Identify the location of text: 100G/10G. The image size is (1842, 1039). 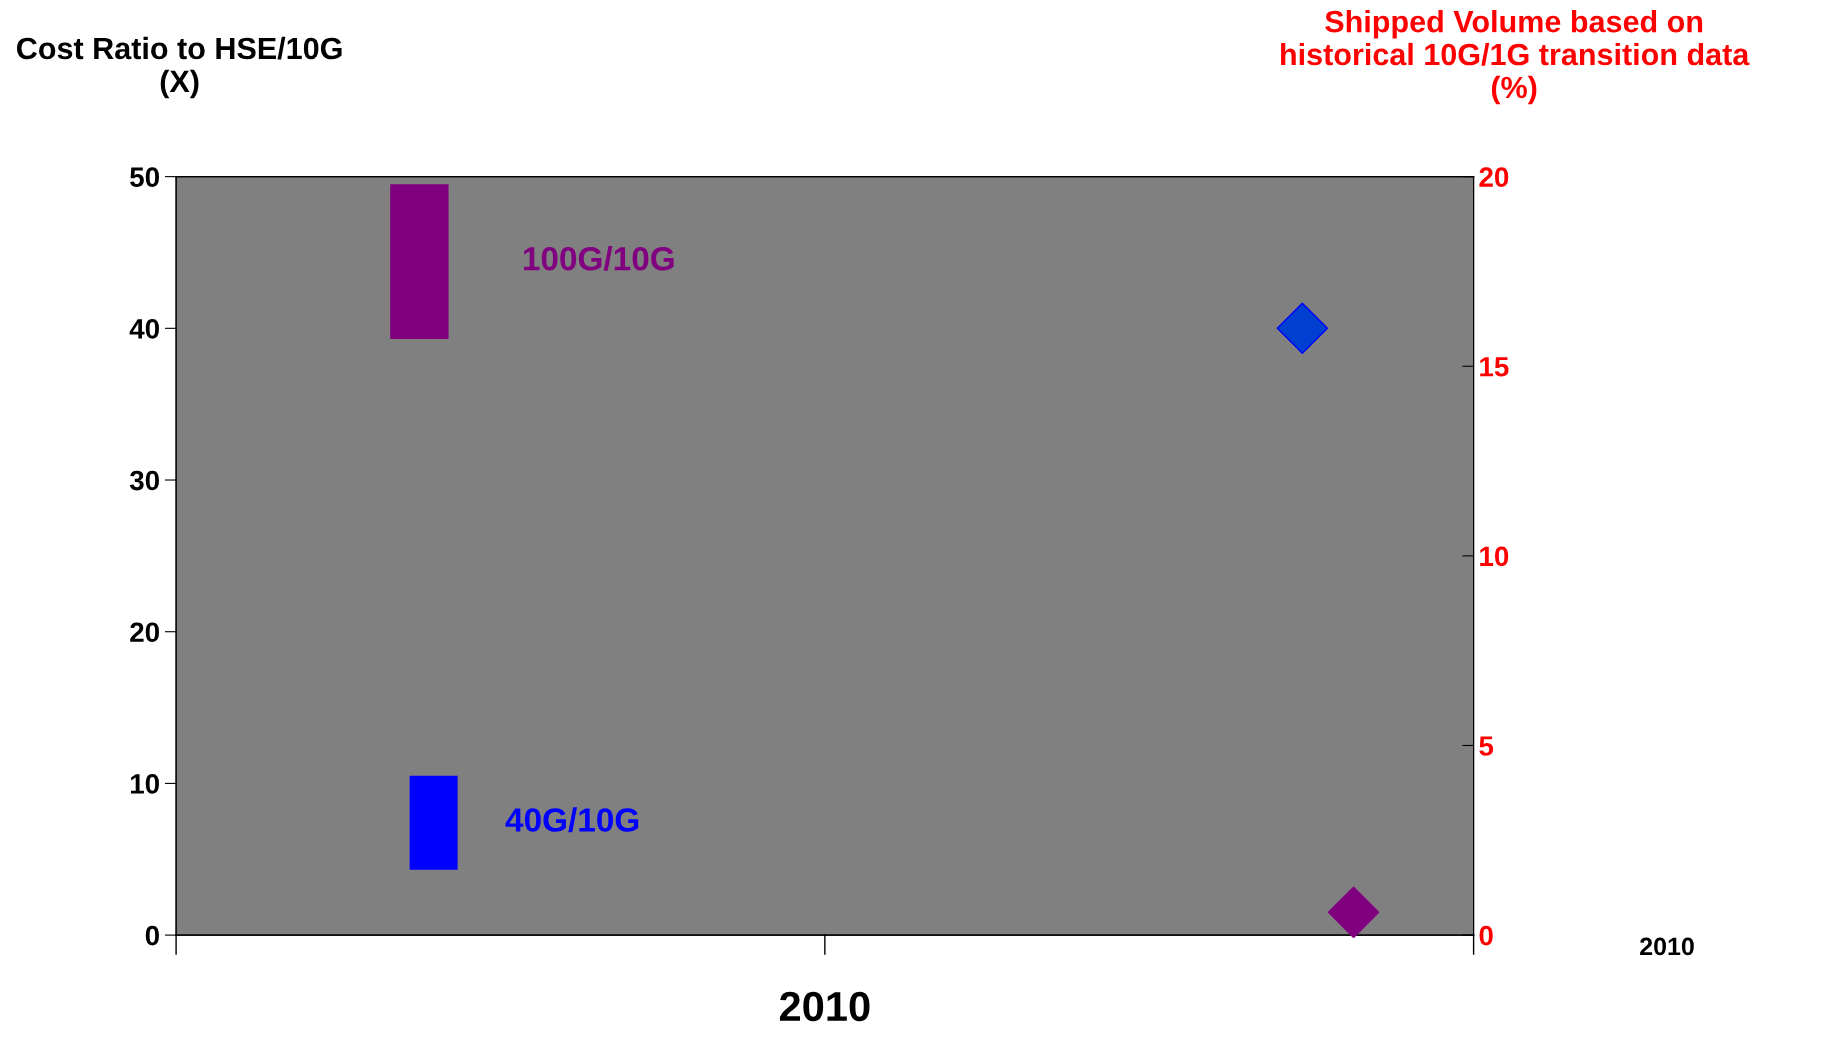
(598, 258).